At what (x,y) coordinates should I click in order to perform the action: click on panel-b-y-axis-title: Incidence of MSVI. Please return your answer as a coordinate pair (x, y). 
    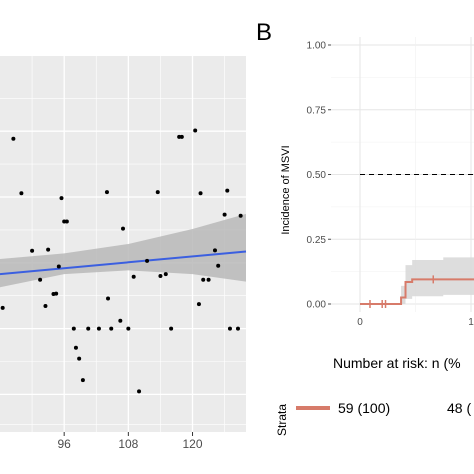
    Looking at the image, I should click on (286, 189).